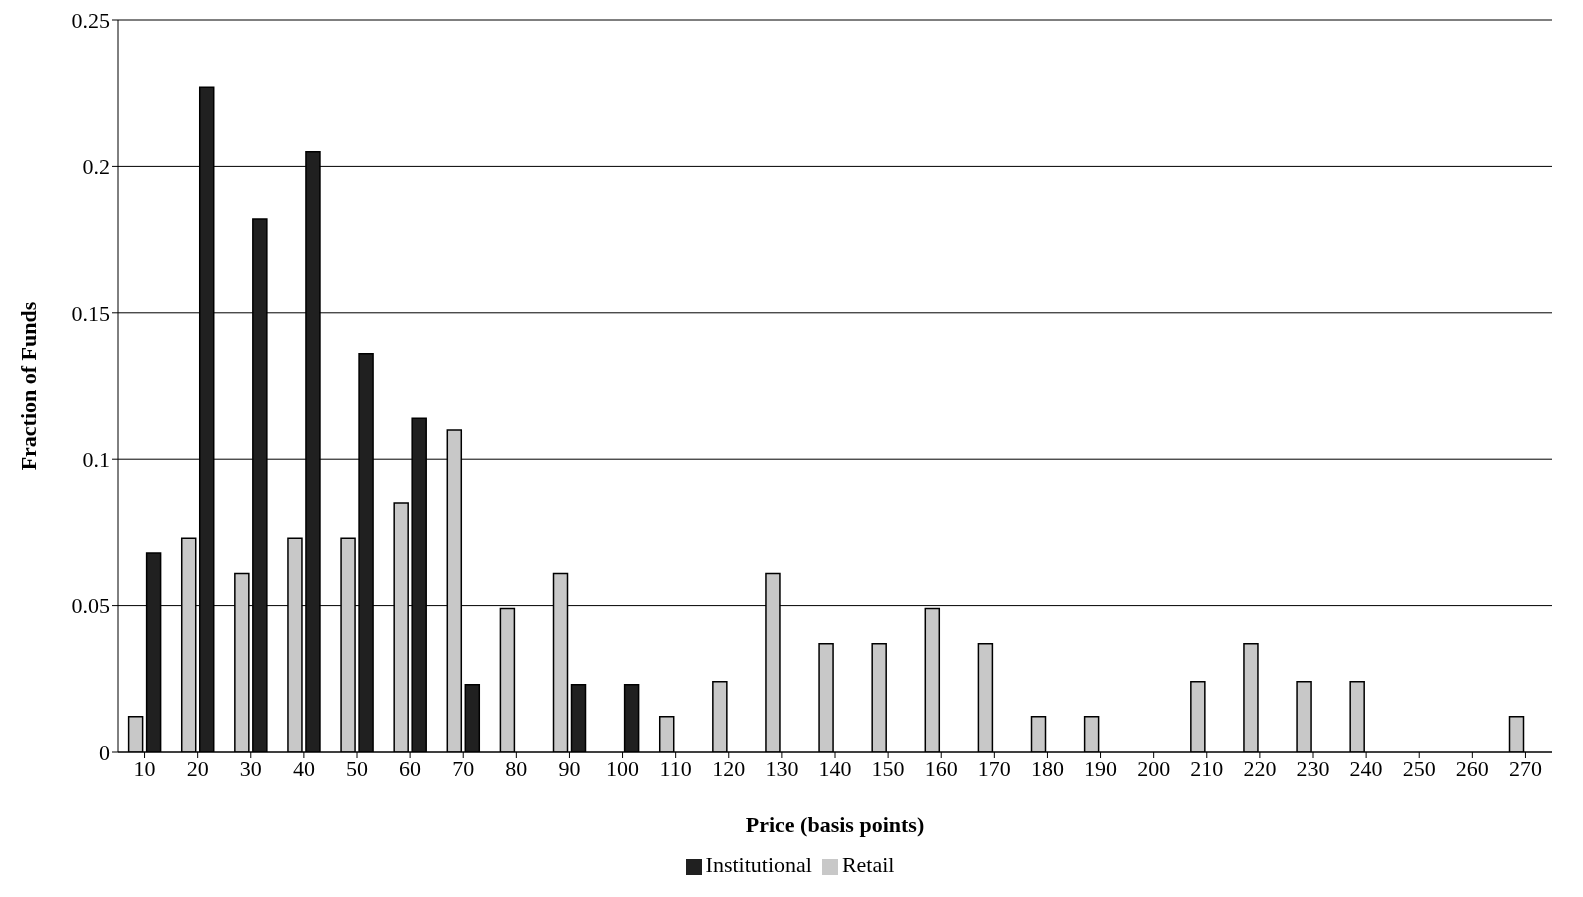  What do you see at coordinates (104, 752) in the screenshot?
I see `y-tick-label: 0` at bounding box center [104, 752].